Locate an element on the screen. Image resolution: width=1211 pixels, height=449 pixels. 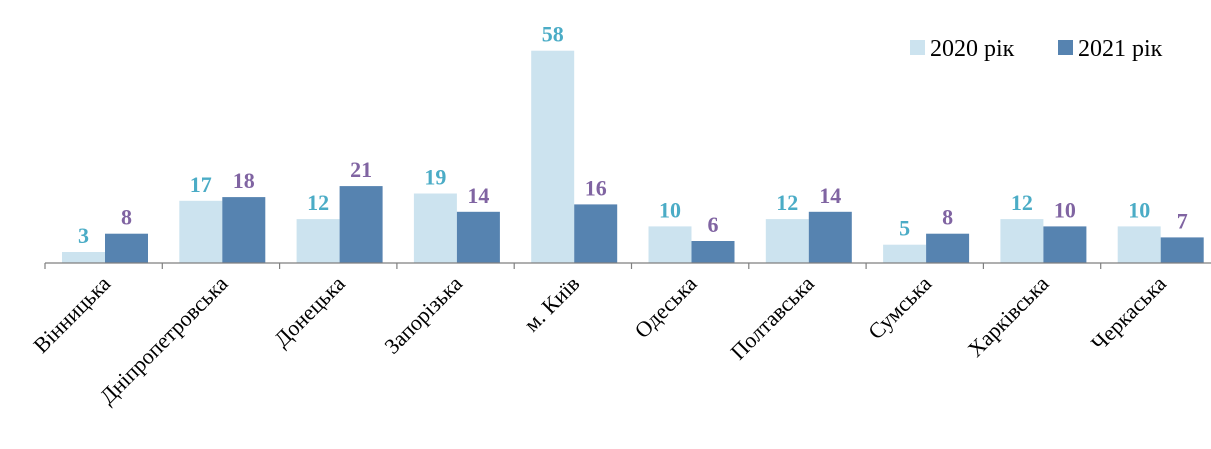
bar-2020-сумська is located at coordinates (905, 253).